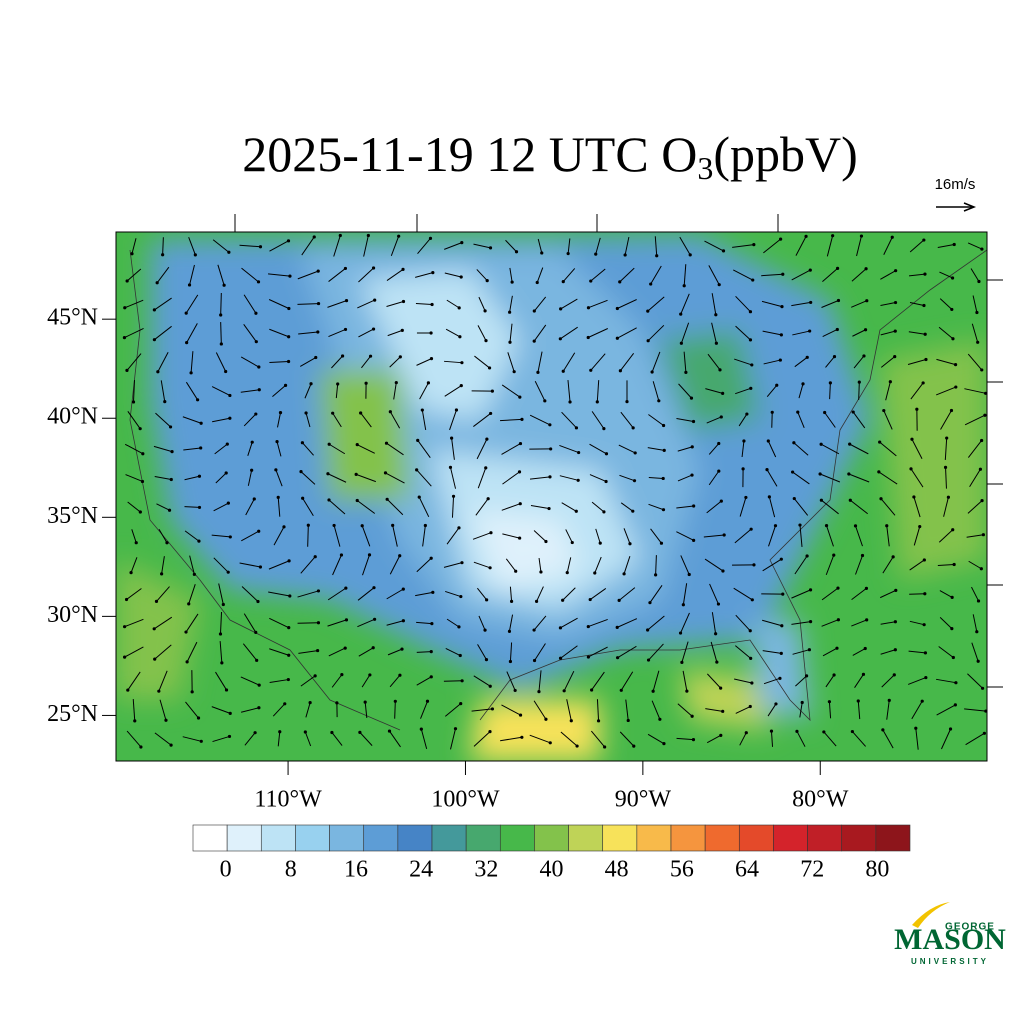 This screenshot has width=1024, height=1029. Describe the element at coordinates (72, 615) in the screenshot. I see `y-tick-label: 30°N` at that location.